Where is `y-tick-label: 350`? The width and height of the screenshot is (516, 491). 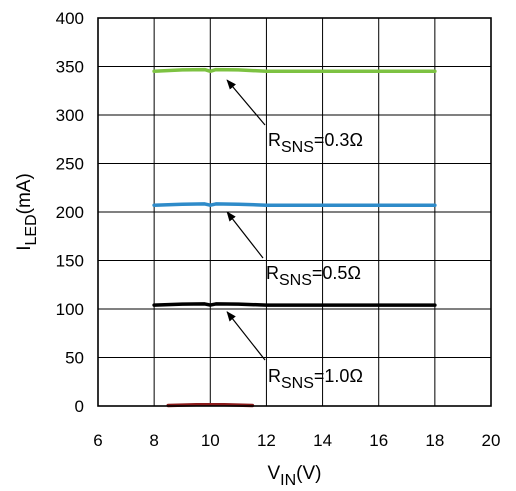 y-tick-label: 350 is located at coordinates (70, 67).